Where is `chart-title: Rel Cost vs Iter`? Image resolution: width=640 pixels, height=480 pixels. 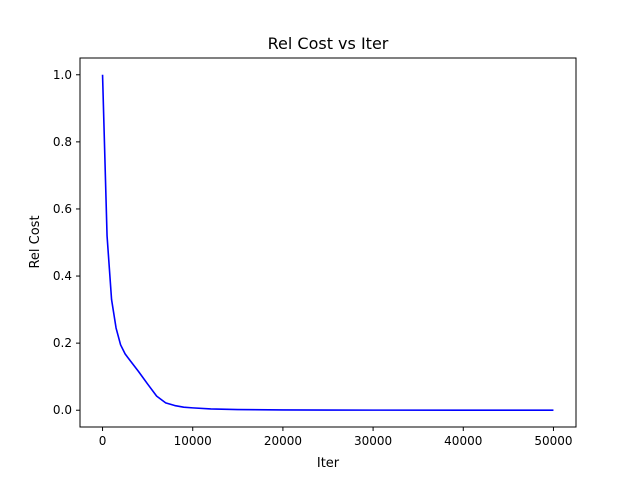
chart-title: Rel Cost vs Iter is located at coordinates (328, 43).